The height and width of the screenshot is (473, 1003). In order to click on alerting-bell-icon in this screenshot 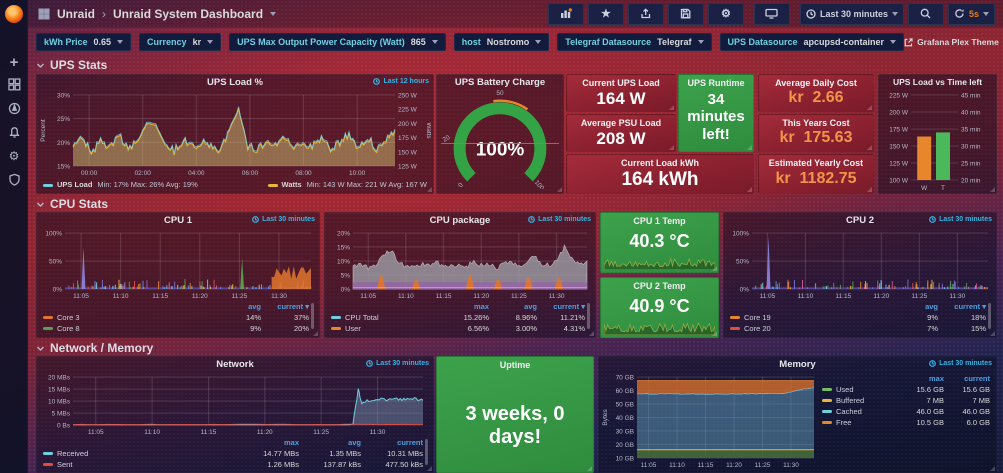, I will do `click(14, 132)`.